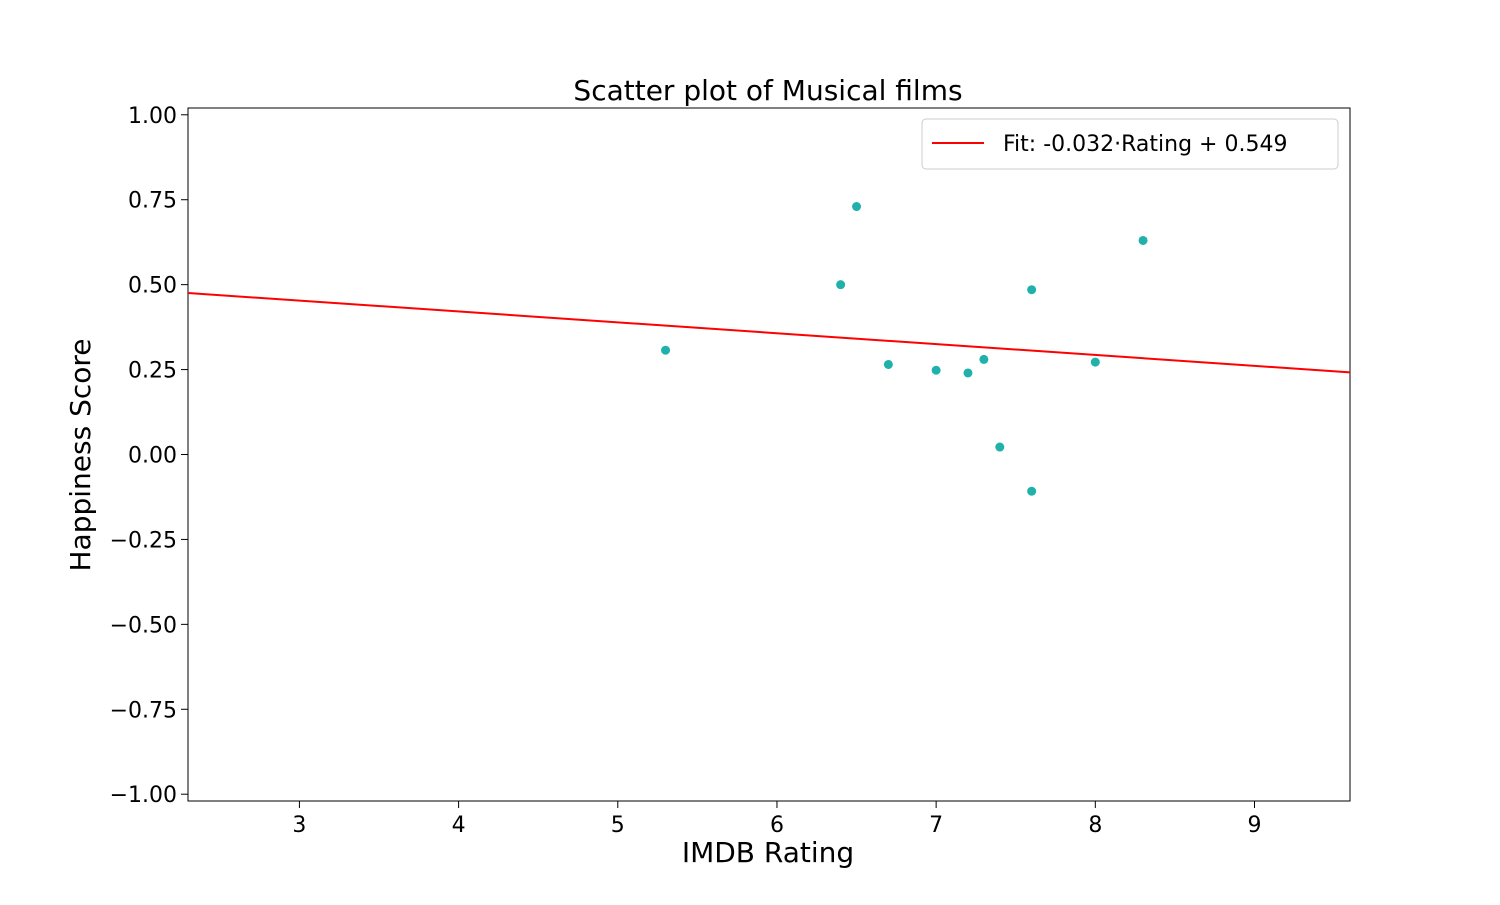  I want to click on x-tick-label: 8, so click(1095, 825).